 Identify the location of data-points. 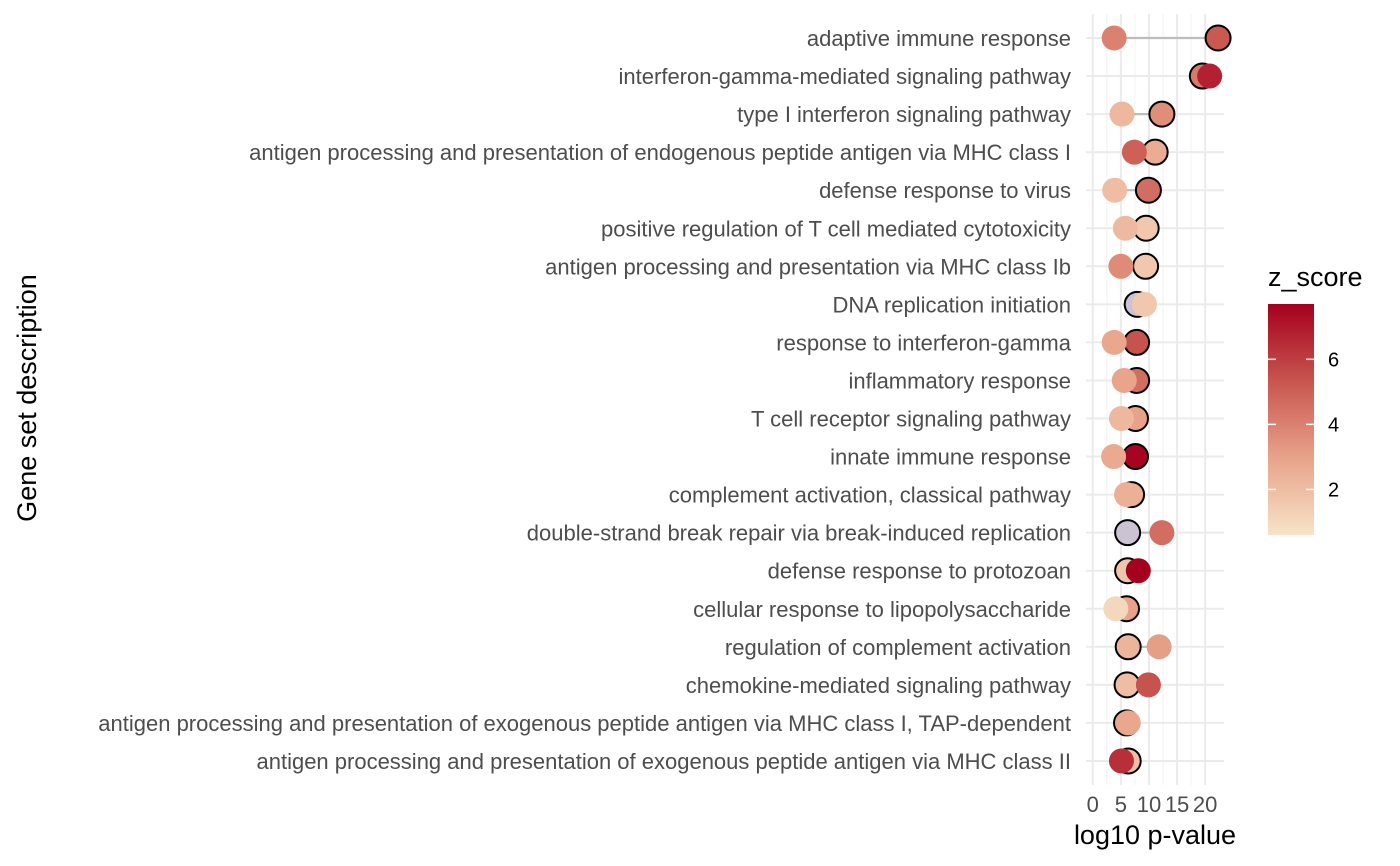
(1166, 399).